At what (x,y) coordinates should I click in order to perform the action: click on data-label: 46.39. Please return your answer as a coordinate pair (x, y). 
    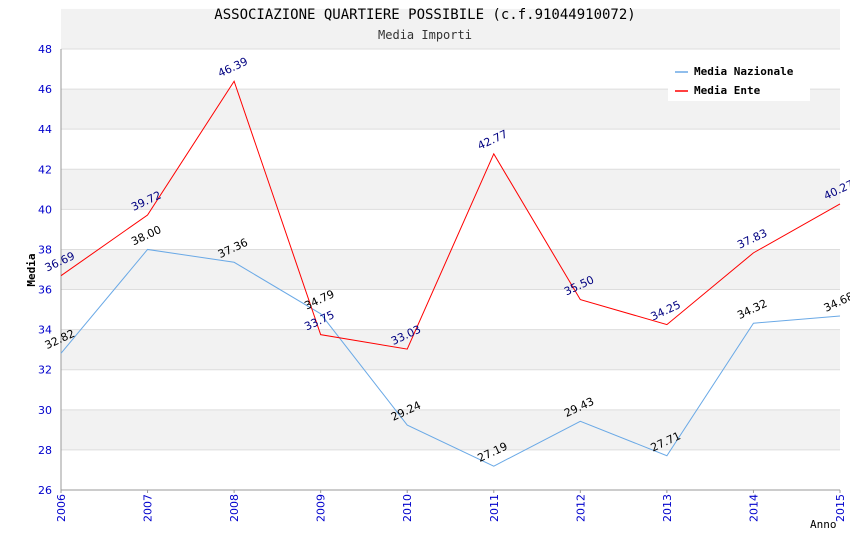
    Looking at the image, I should click on (233, 67).